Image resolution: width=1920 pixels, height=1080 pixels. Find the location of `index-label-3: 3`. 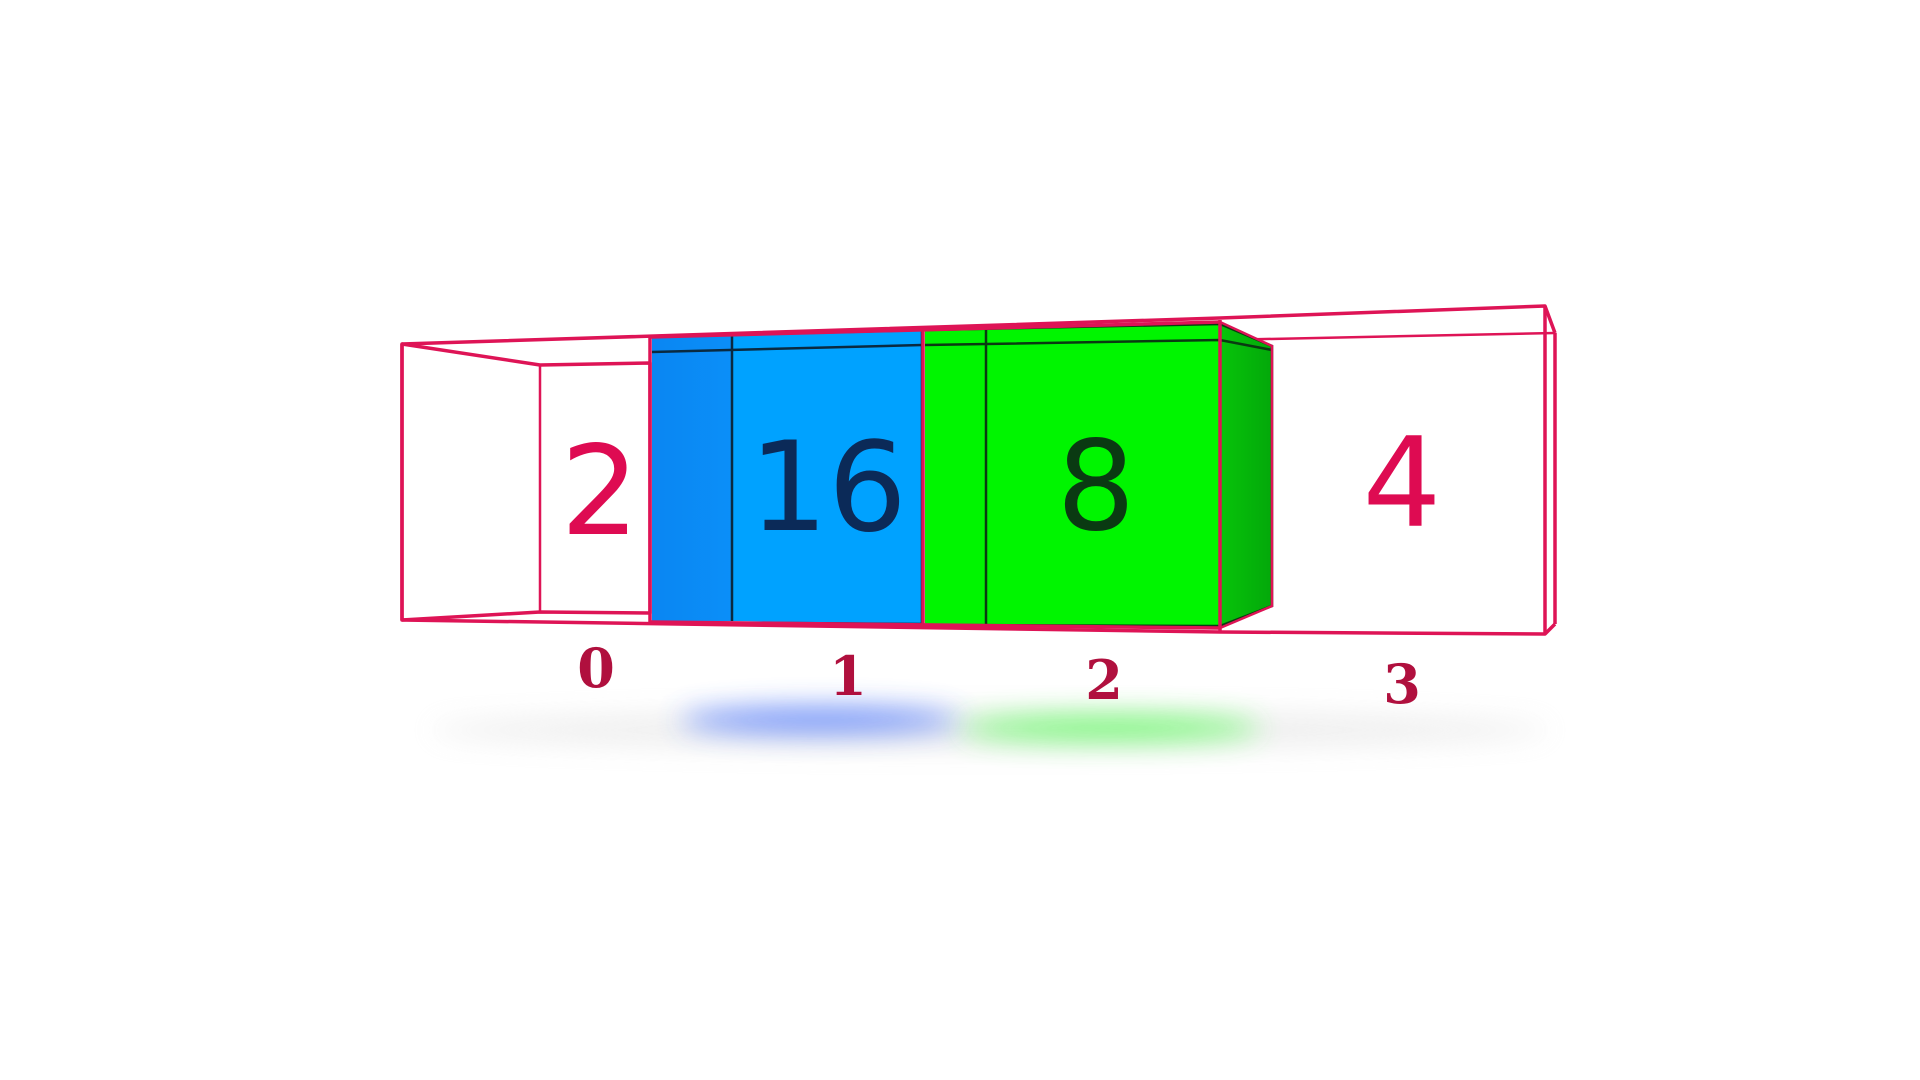

index-label-3: 3 is located at coordinates (1402, 684).